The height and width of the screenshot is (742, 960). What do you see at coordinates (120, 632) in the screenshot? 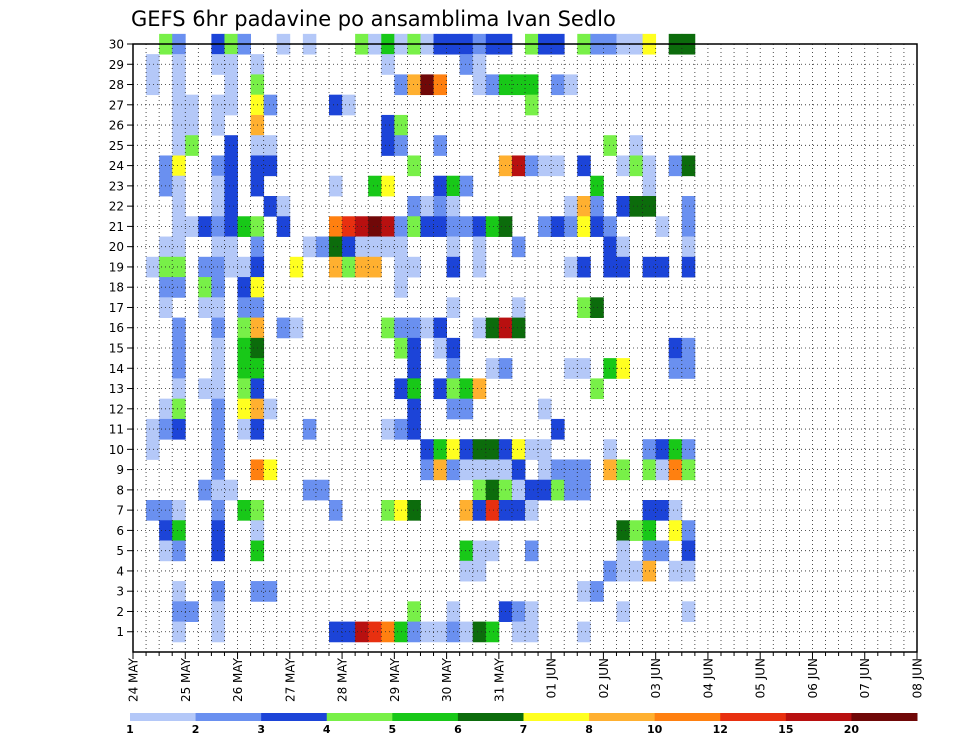
I see `y-tick-label: 1` at bounding box center [120, 632].